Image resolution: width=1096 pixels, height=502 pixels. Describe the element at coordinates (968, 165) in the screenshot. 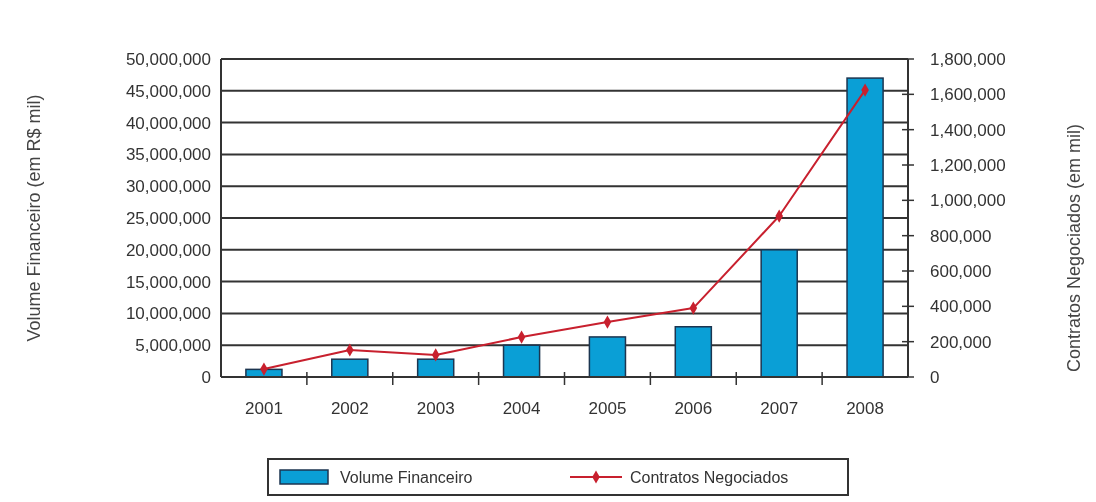

I see `y2-tick-label: 1,200,000` at that location.